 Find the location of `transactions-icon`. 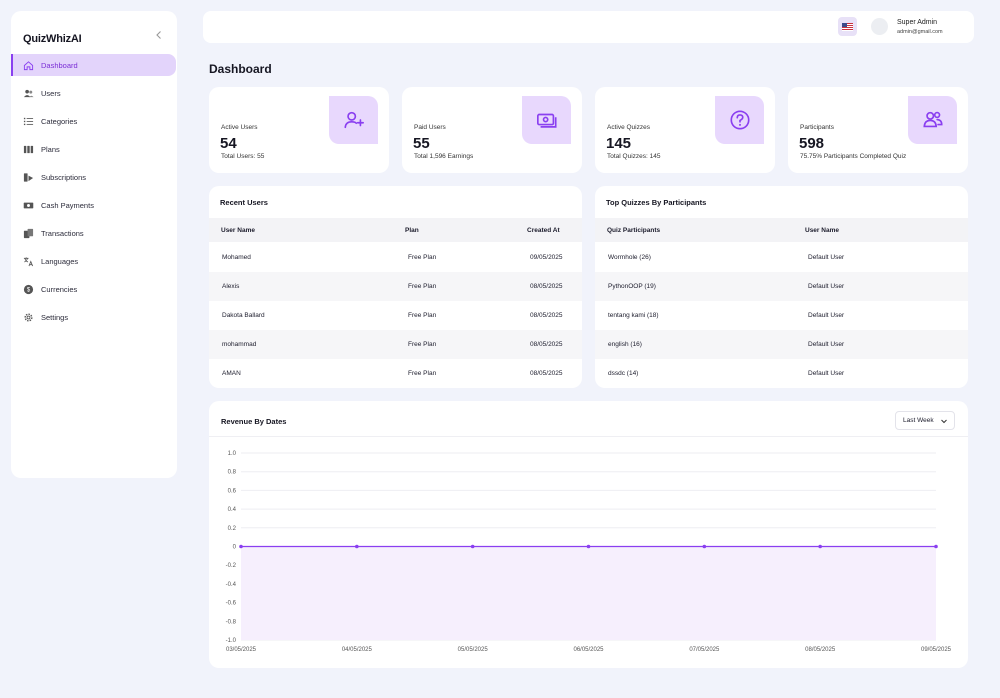

transactions-icon is located at coordinates (28, 233).